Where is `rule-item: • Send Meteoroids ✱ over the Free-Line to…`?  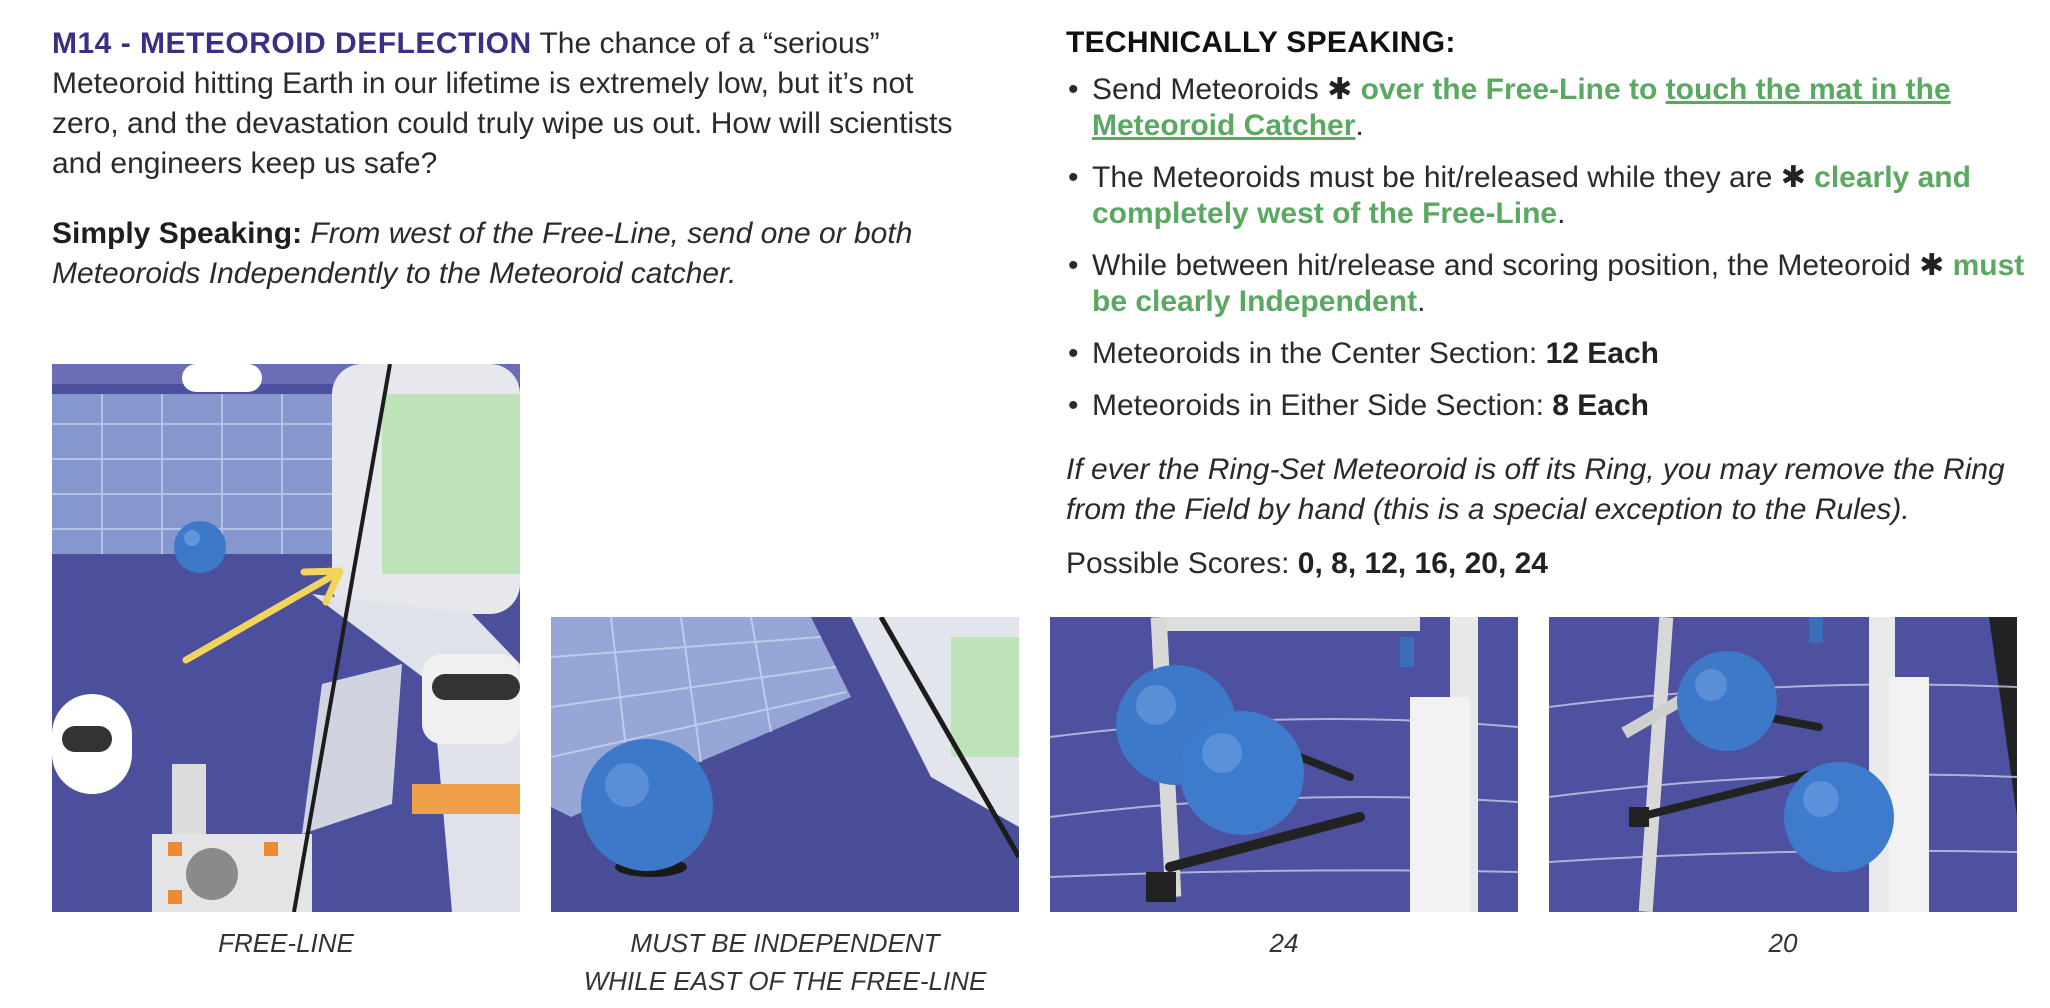 rule-item: • Send Meteoroids ✱ over the Free-Line to… is located at coordinates (1546, 108).